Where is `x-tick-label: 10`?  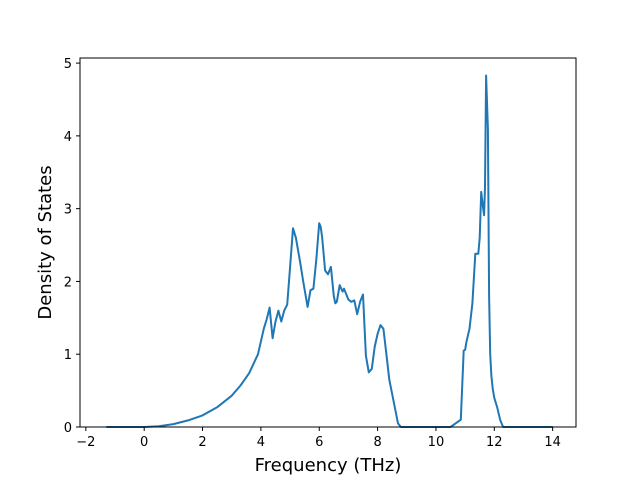
x-tick-label: 10 is located at coordinates (436, 442).